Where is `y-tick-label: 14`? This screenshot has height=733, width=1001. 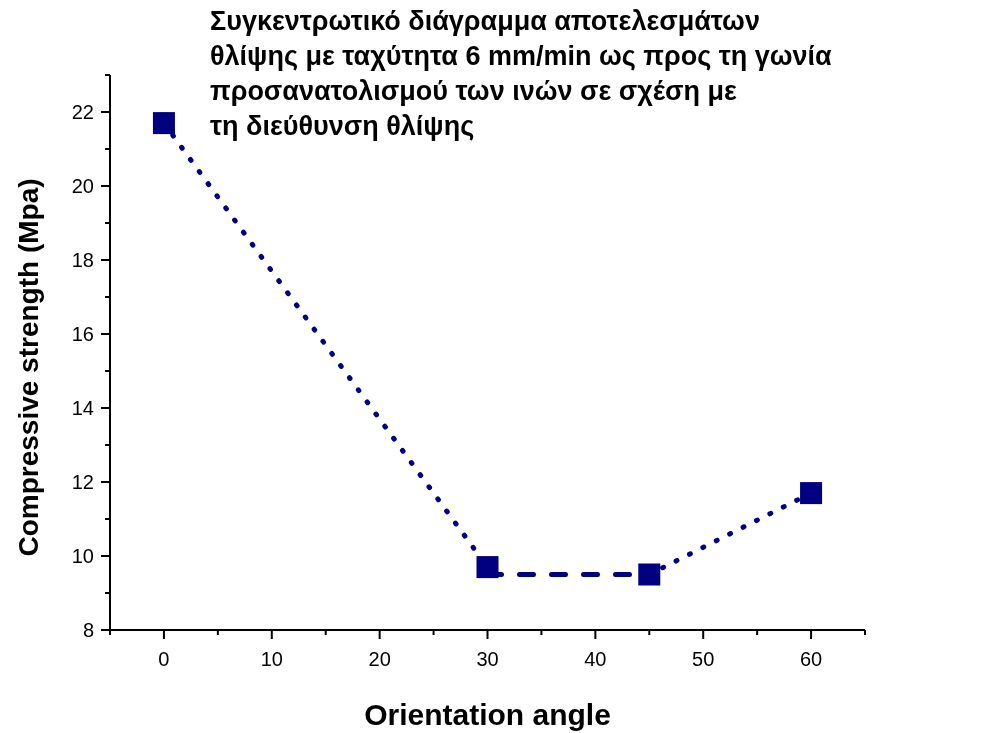 y-tick-label: 14 is located at coordinates (82, 408).